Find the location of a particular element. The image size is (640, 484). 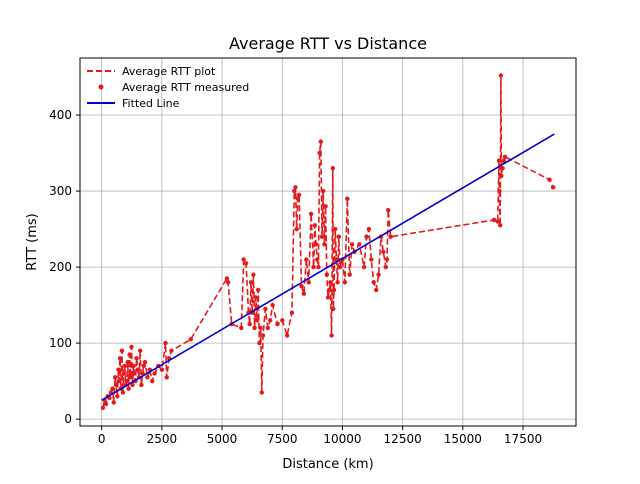

y-tick-label: 100 is located at coordinates (60, 343).